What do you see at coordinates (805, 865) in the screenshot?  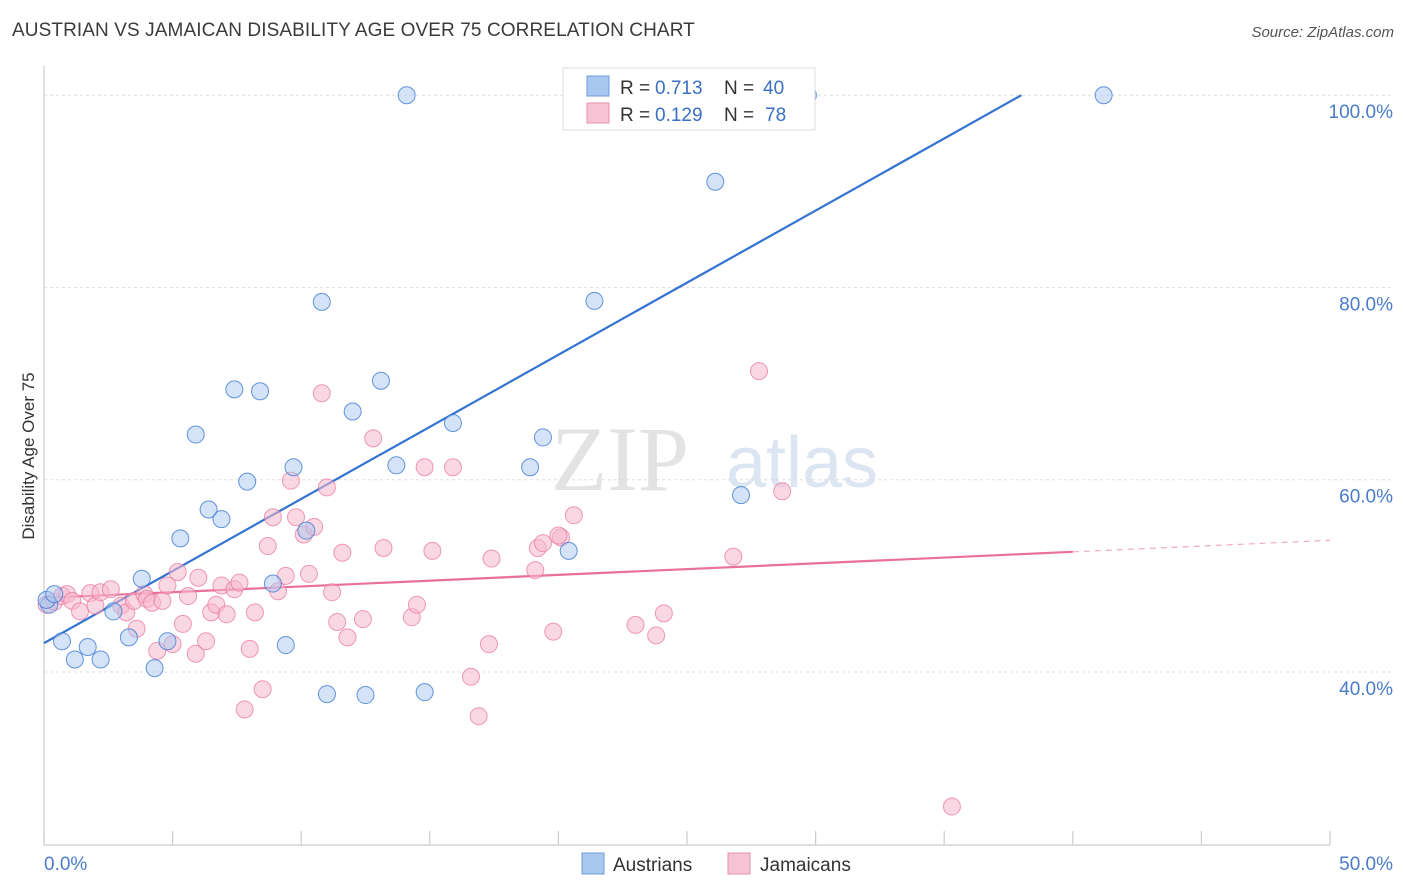 I see `legend-jamaicans-label: Jamaicans` at bounding box center [805, 865].